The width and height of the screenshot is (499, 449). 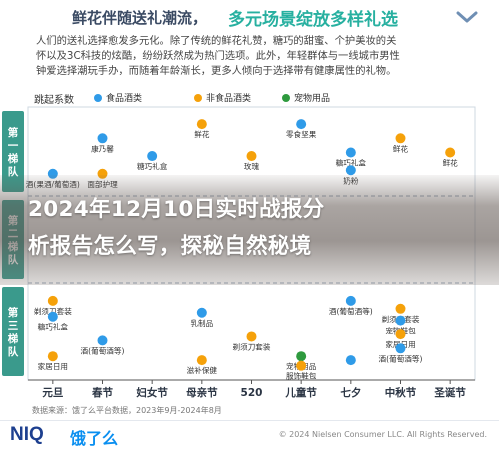 What do you see at coordinates (184, 98) in the screenshot?
I see `chart-legend: 跳起系数 食品酒类 非食品酒类 宠物用品` at bounding box center [184, 98].